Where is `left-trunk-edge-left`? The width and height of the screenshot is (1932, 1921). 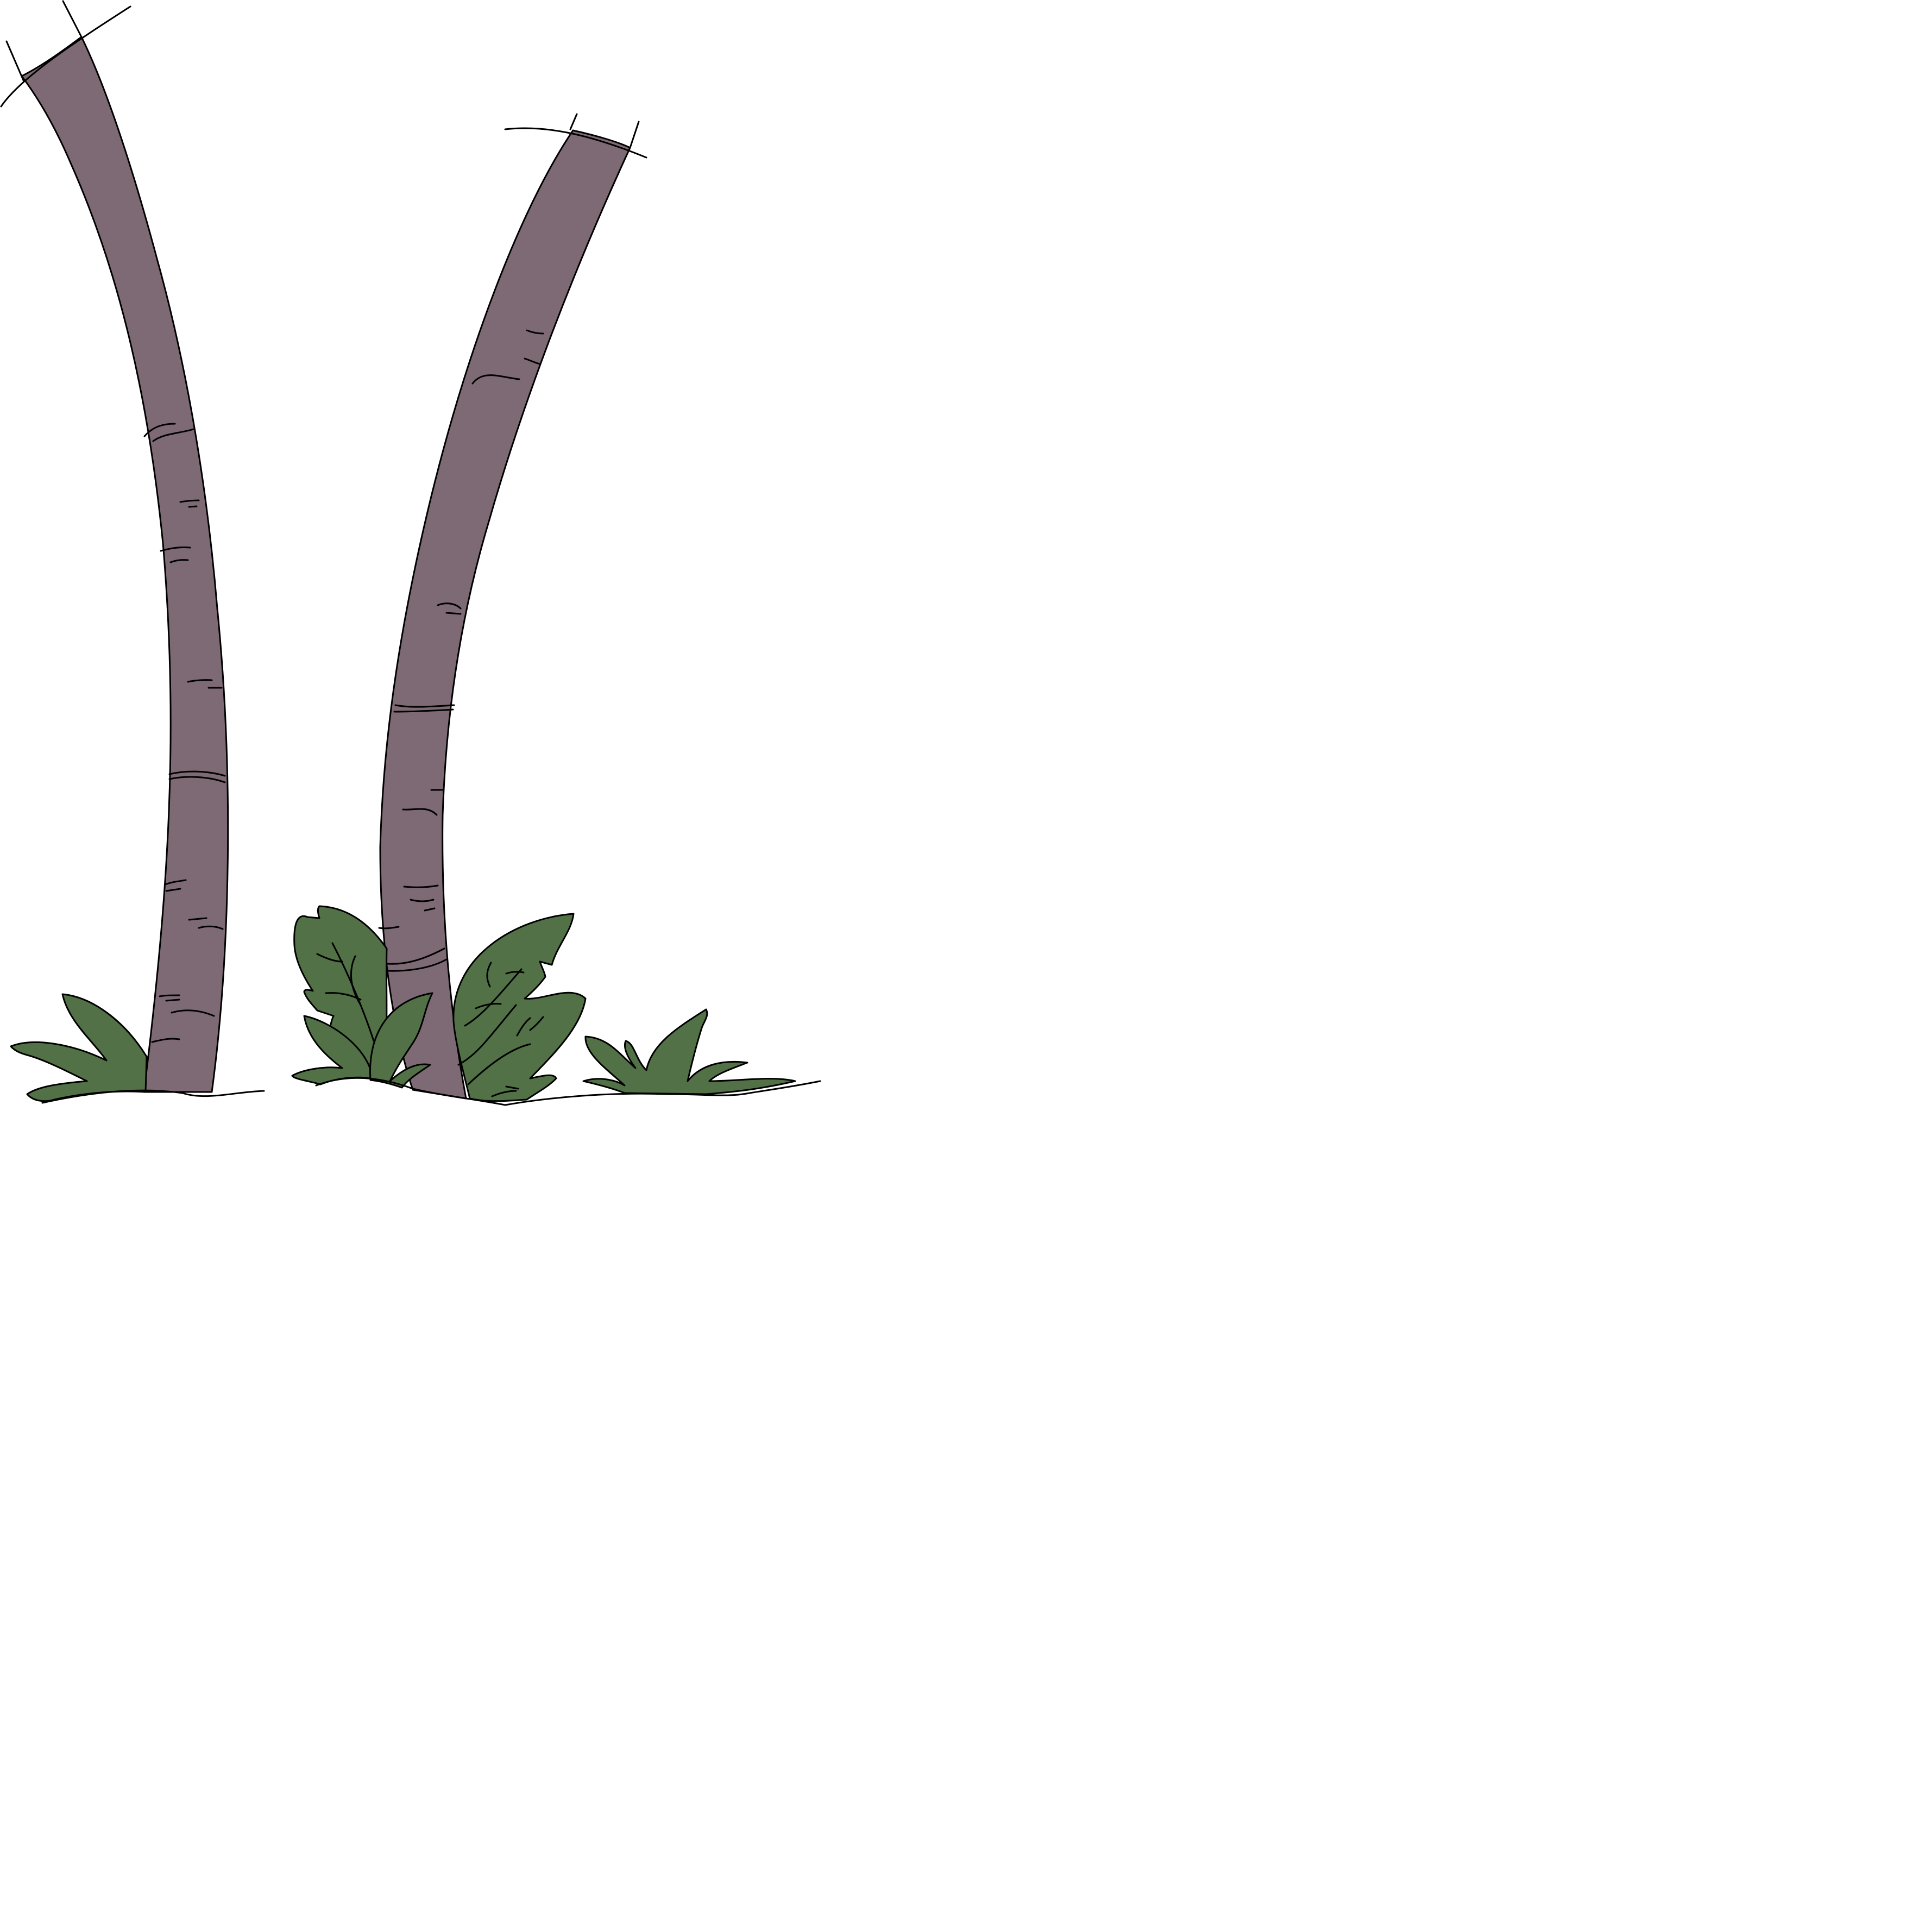
left-trunk-edge-left is located at coordinates (15, 61).